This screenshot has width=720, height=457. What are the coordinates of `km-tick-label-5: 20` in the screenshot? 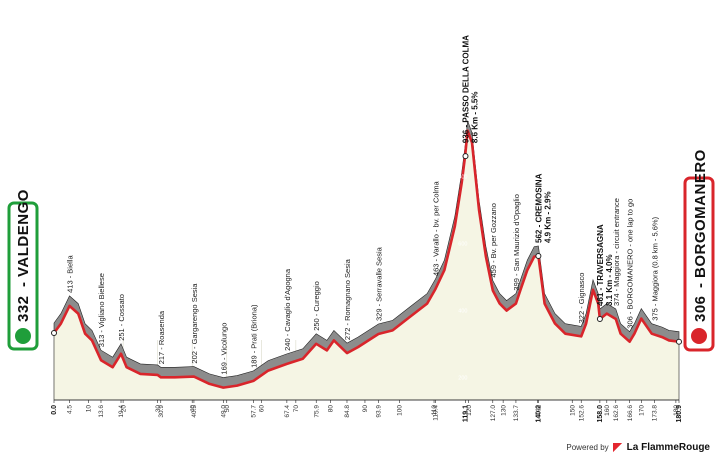 It's located at (123, 409).